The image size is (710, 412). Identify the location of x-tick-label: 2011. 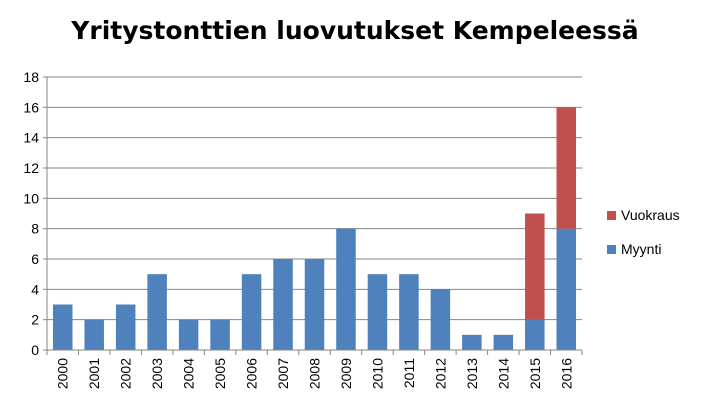
(409, 373).